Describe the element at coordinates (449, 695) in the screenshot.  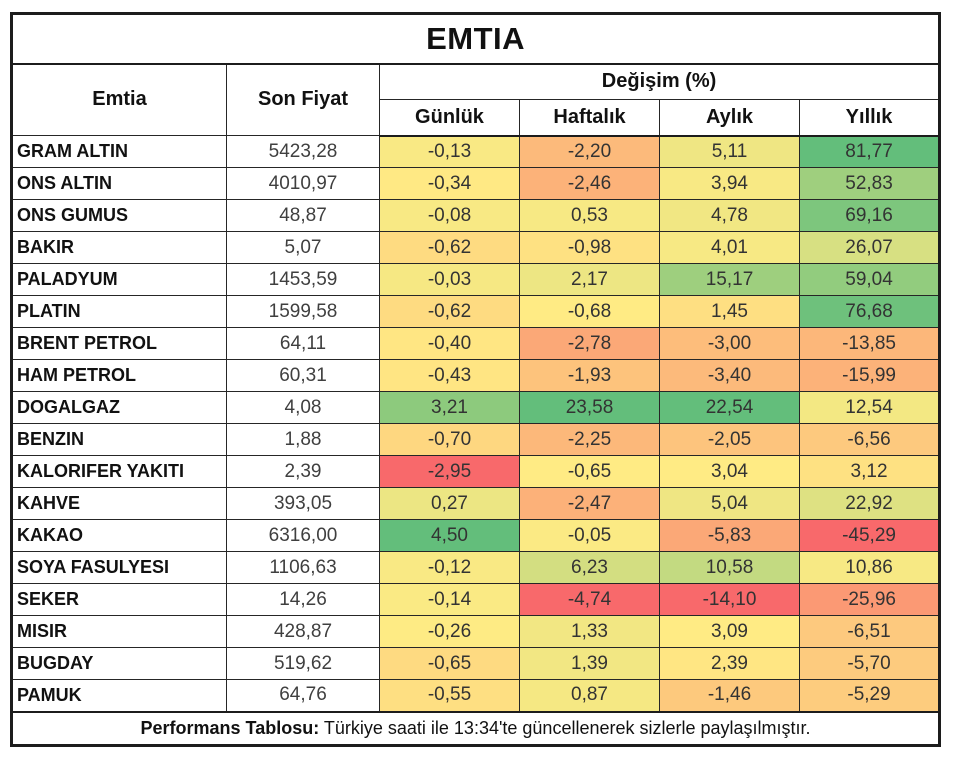
I see `change-cell-gunluk: -0,55` at that location.